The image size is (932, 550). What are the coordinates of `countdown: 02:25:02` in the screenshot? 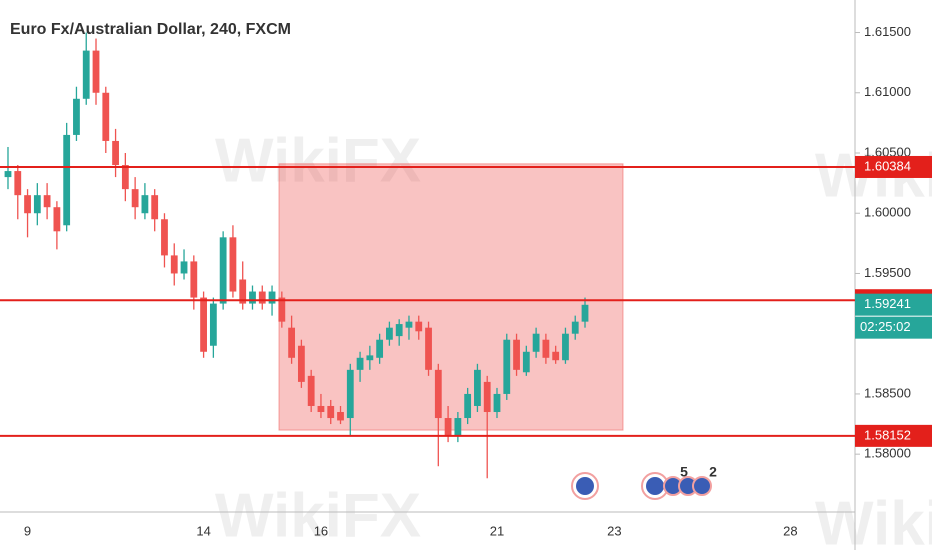 It's located at (885, 326).